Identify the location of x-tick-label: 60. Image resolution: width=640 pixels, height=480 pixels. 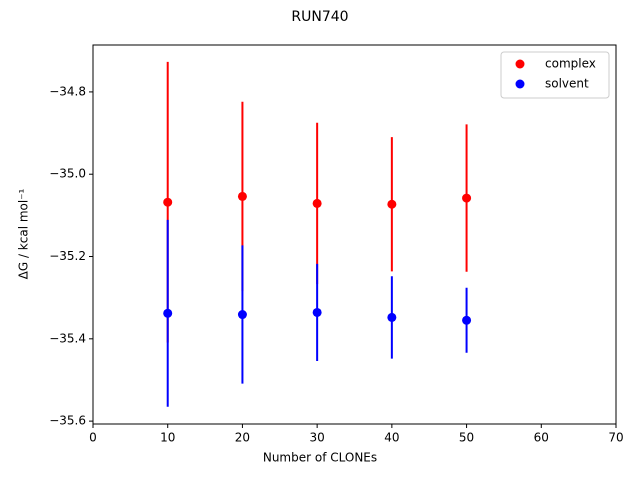
(541, 438).